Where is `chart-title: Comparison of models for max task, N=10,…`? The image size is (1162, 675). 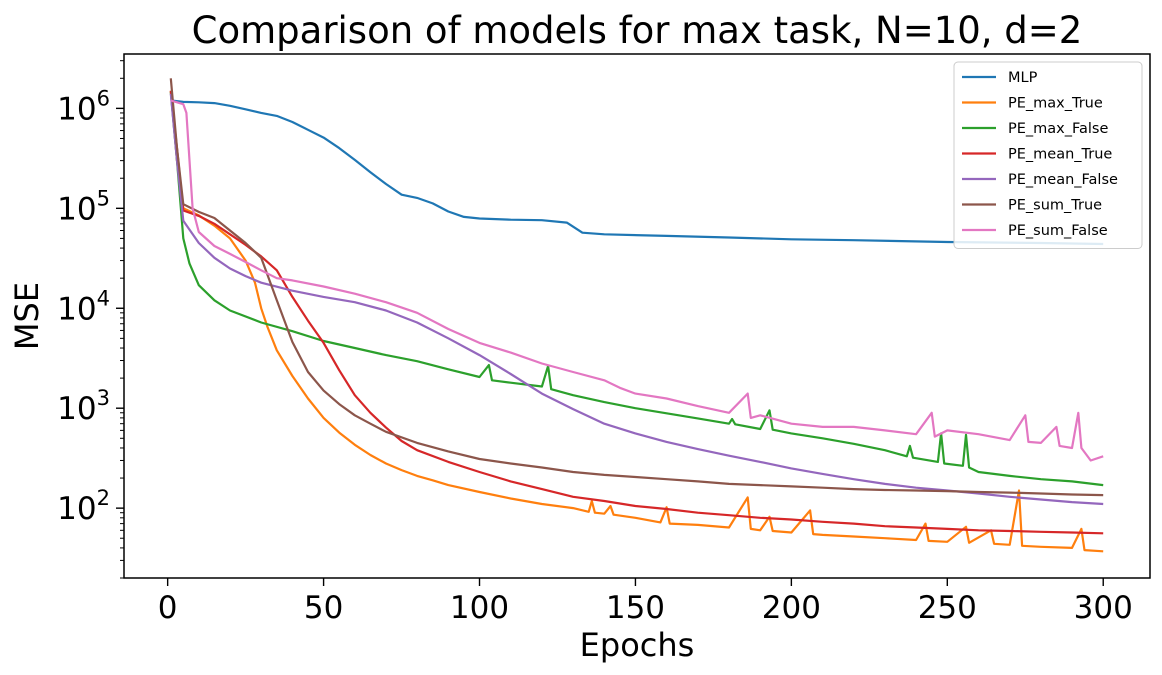
chart-title: Comparison of models for max task, N=10,… is located at coordinates (637, 30).